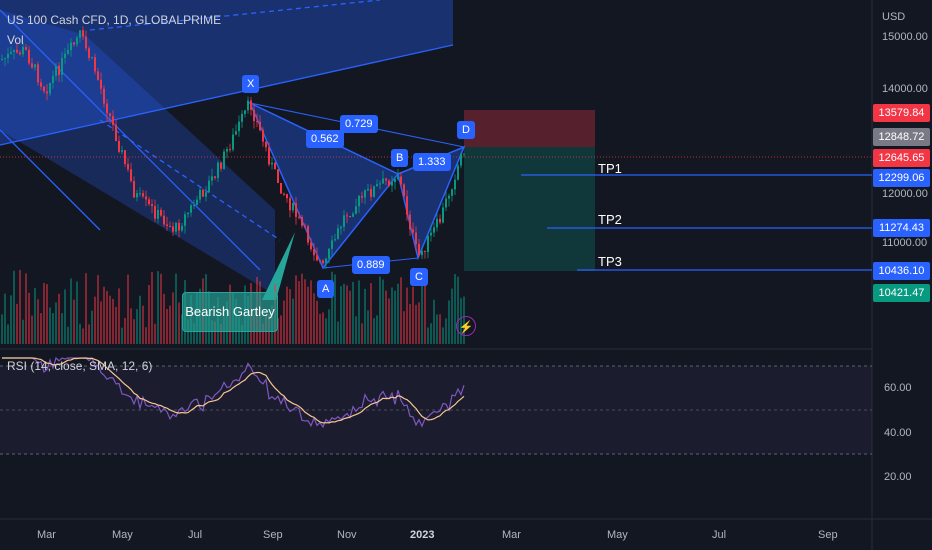 The image size is (932, 550). Describe the element at coordinates (422, 535) in the screenshot. I see `time-tick-year: 2023` at that location.